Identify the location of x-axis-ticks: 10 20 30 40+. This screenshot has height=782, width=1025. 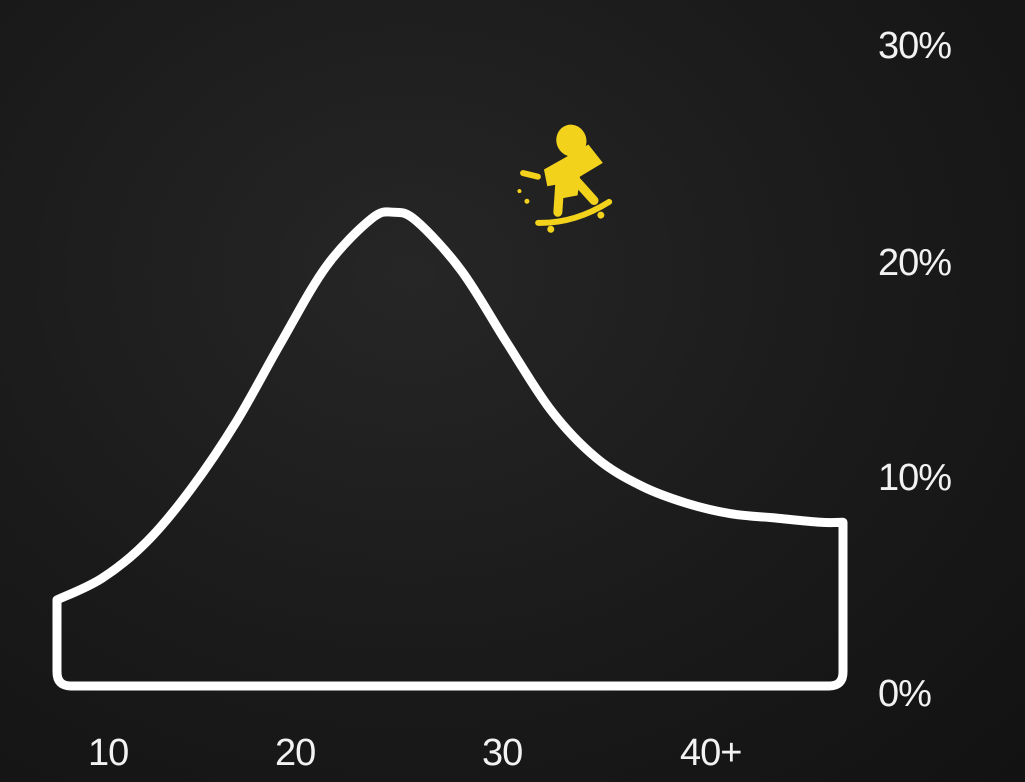
(415, 753).